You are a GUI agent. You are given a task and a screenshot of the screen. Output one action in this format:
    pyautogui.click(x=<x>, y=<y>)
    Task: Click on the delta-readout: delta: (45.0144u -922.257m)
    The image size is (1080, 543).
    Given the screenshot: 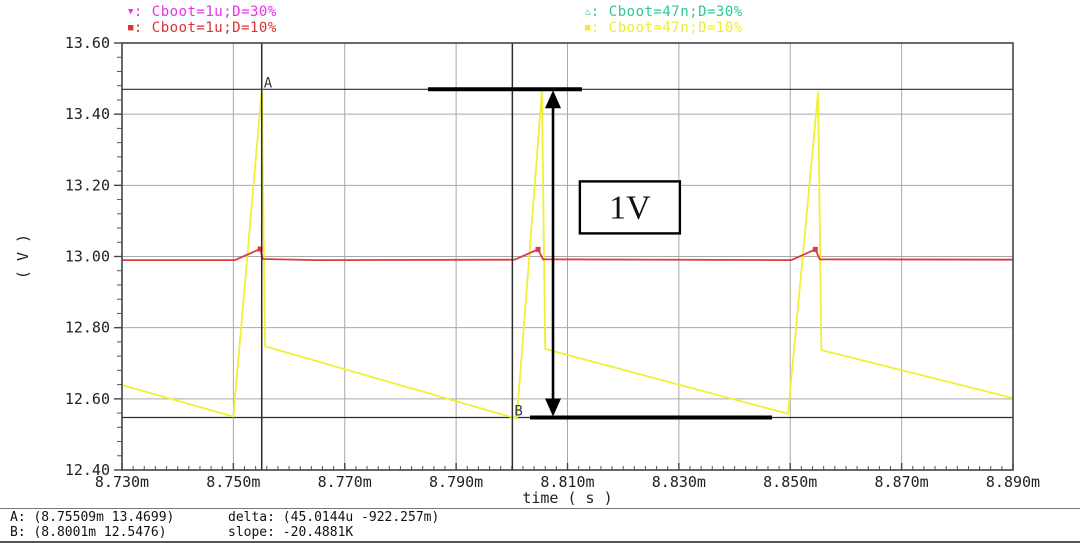 What is the action you would take?
    pyautogui.click(x=334, y=517)
    